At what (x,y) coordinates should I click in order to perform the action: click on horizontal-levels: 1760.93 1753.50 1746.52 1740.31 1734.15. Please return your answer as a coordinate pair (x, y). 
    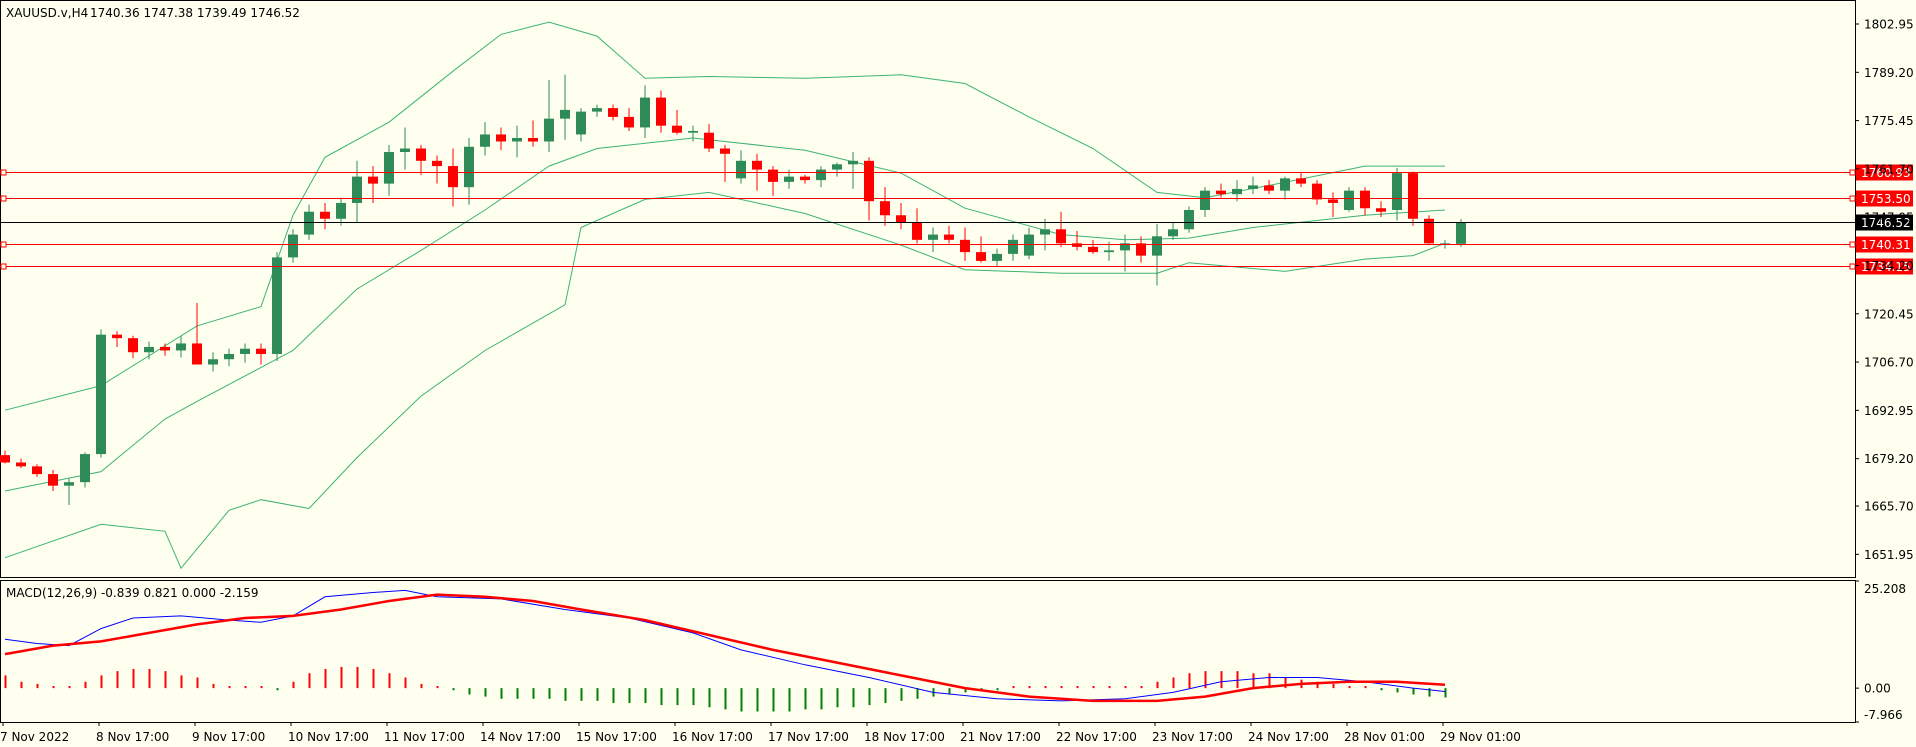
    Looking at the image, I should click on (956, 219).